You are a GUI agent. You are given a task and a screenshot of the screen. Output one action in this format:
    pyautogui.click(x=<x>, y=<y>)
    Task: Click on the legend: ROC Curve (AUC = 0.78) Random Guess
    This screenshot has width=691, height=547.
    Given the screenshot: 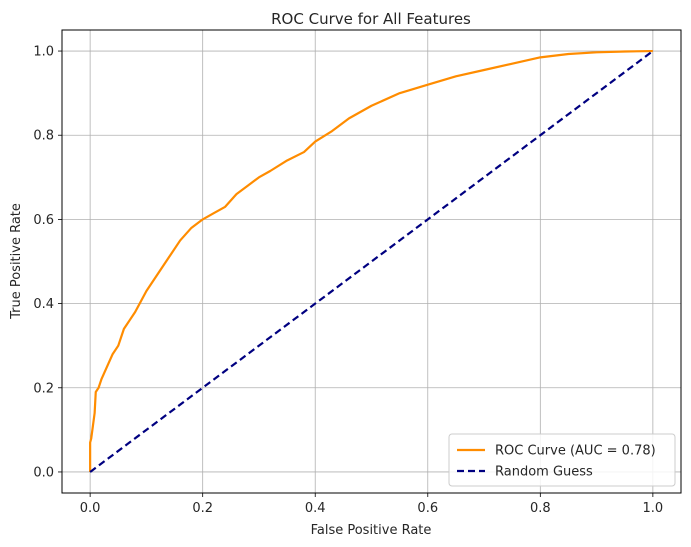 What is the action you would take?
    pyautogui.click(x=562, y=460)
    